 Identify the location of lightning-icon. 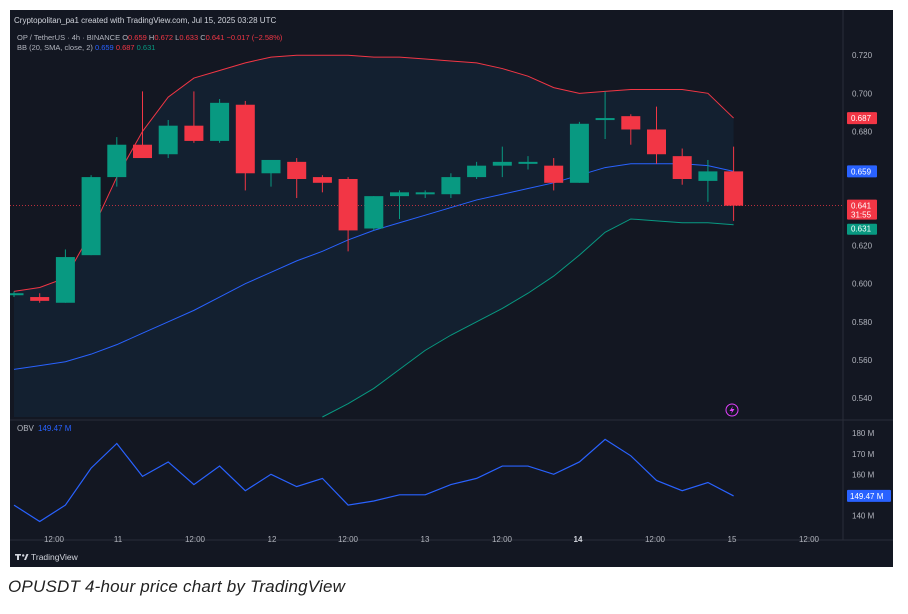
(732, 410).